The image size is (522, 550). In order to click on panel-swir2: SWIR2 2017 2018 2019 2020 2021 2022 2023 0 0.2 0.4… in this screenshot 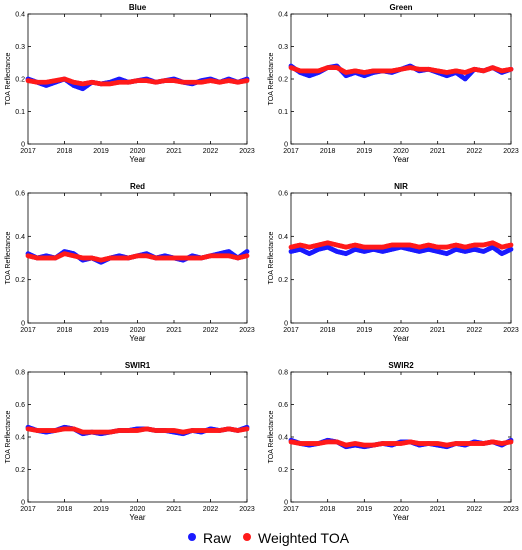, I will do `click(393, 441)`.